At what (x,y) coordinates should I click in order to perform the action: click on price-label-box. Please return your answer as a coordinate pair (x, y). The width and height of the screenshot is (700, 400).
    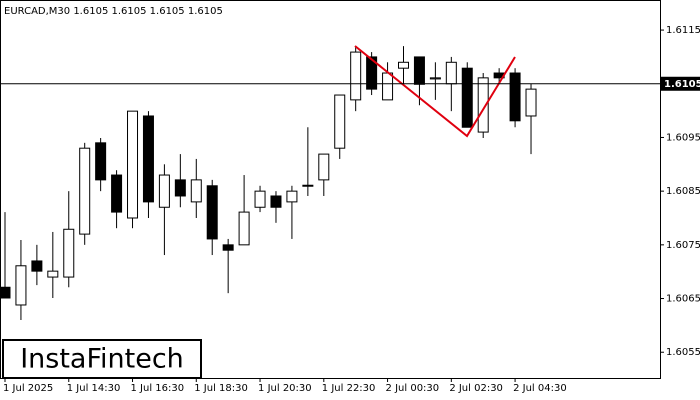
    Looking at the image, I should click on (680, 83).